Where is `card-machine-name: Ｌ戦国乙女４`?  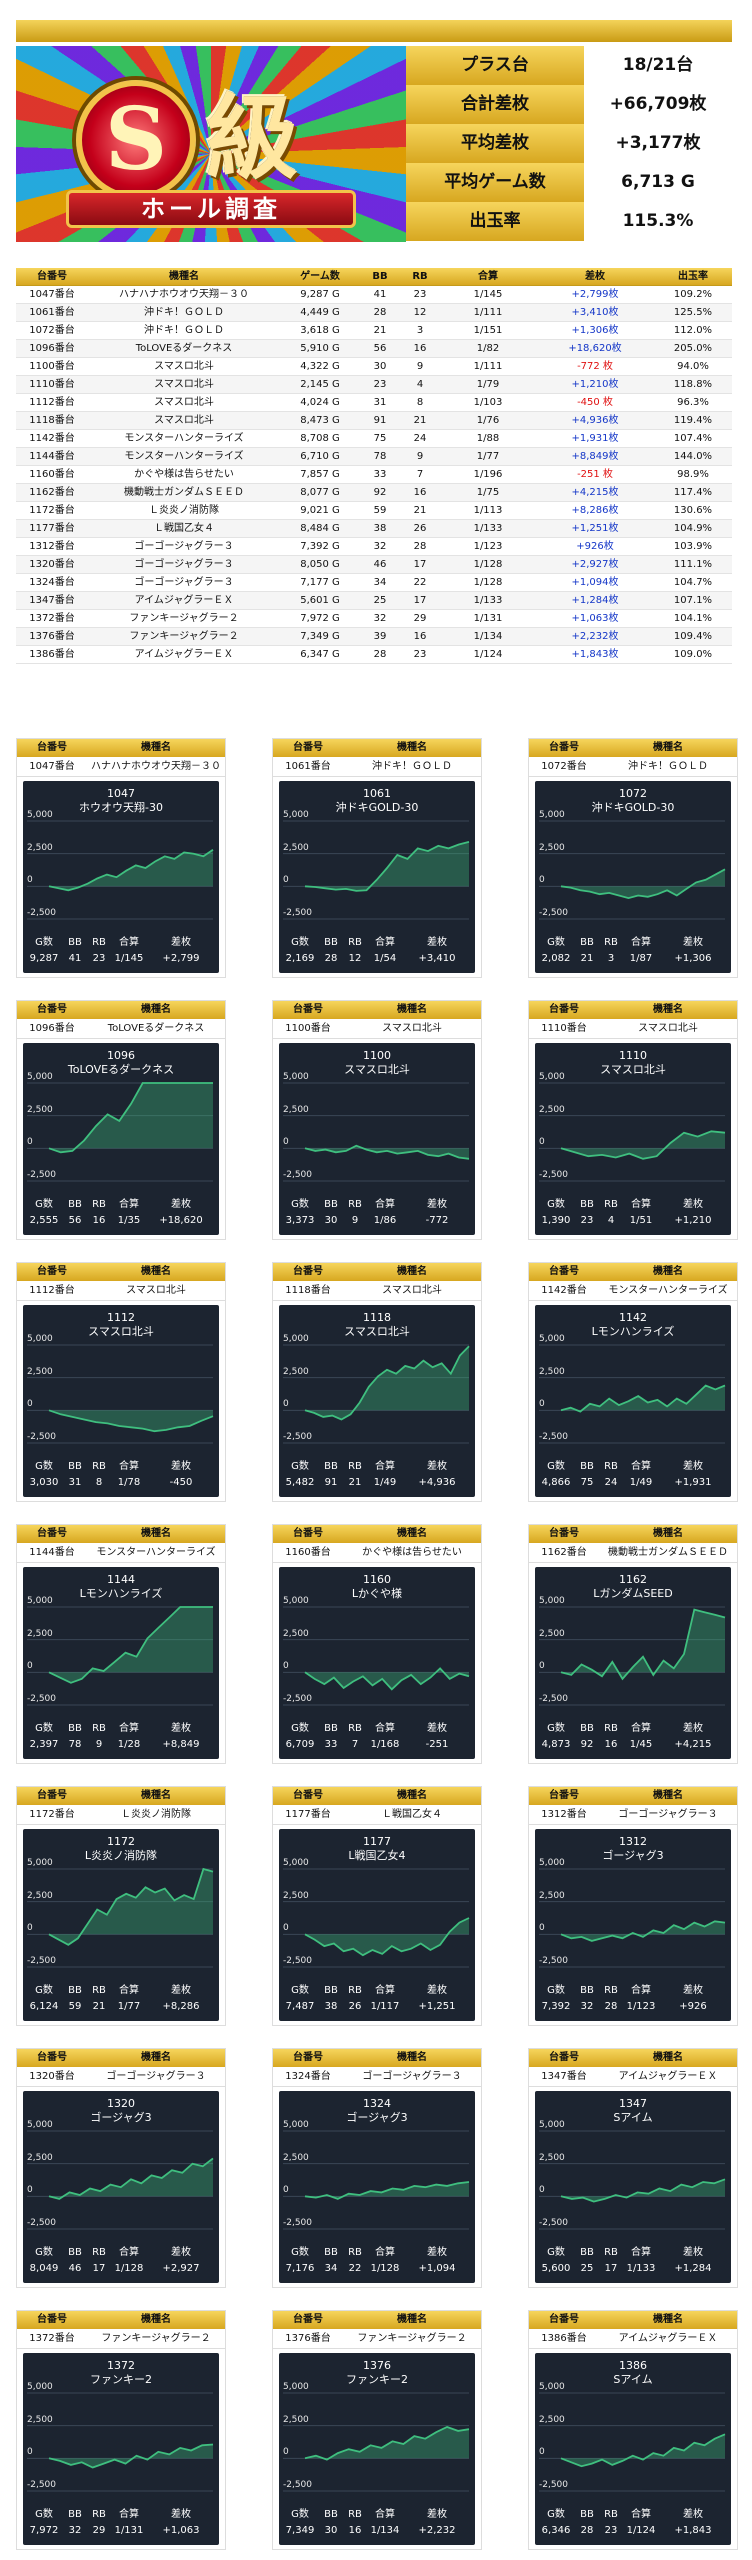
card-machine-name: Ｌ戦国乙女４ is located at coordinates (412, 1814).